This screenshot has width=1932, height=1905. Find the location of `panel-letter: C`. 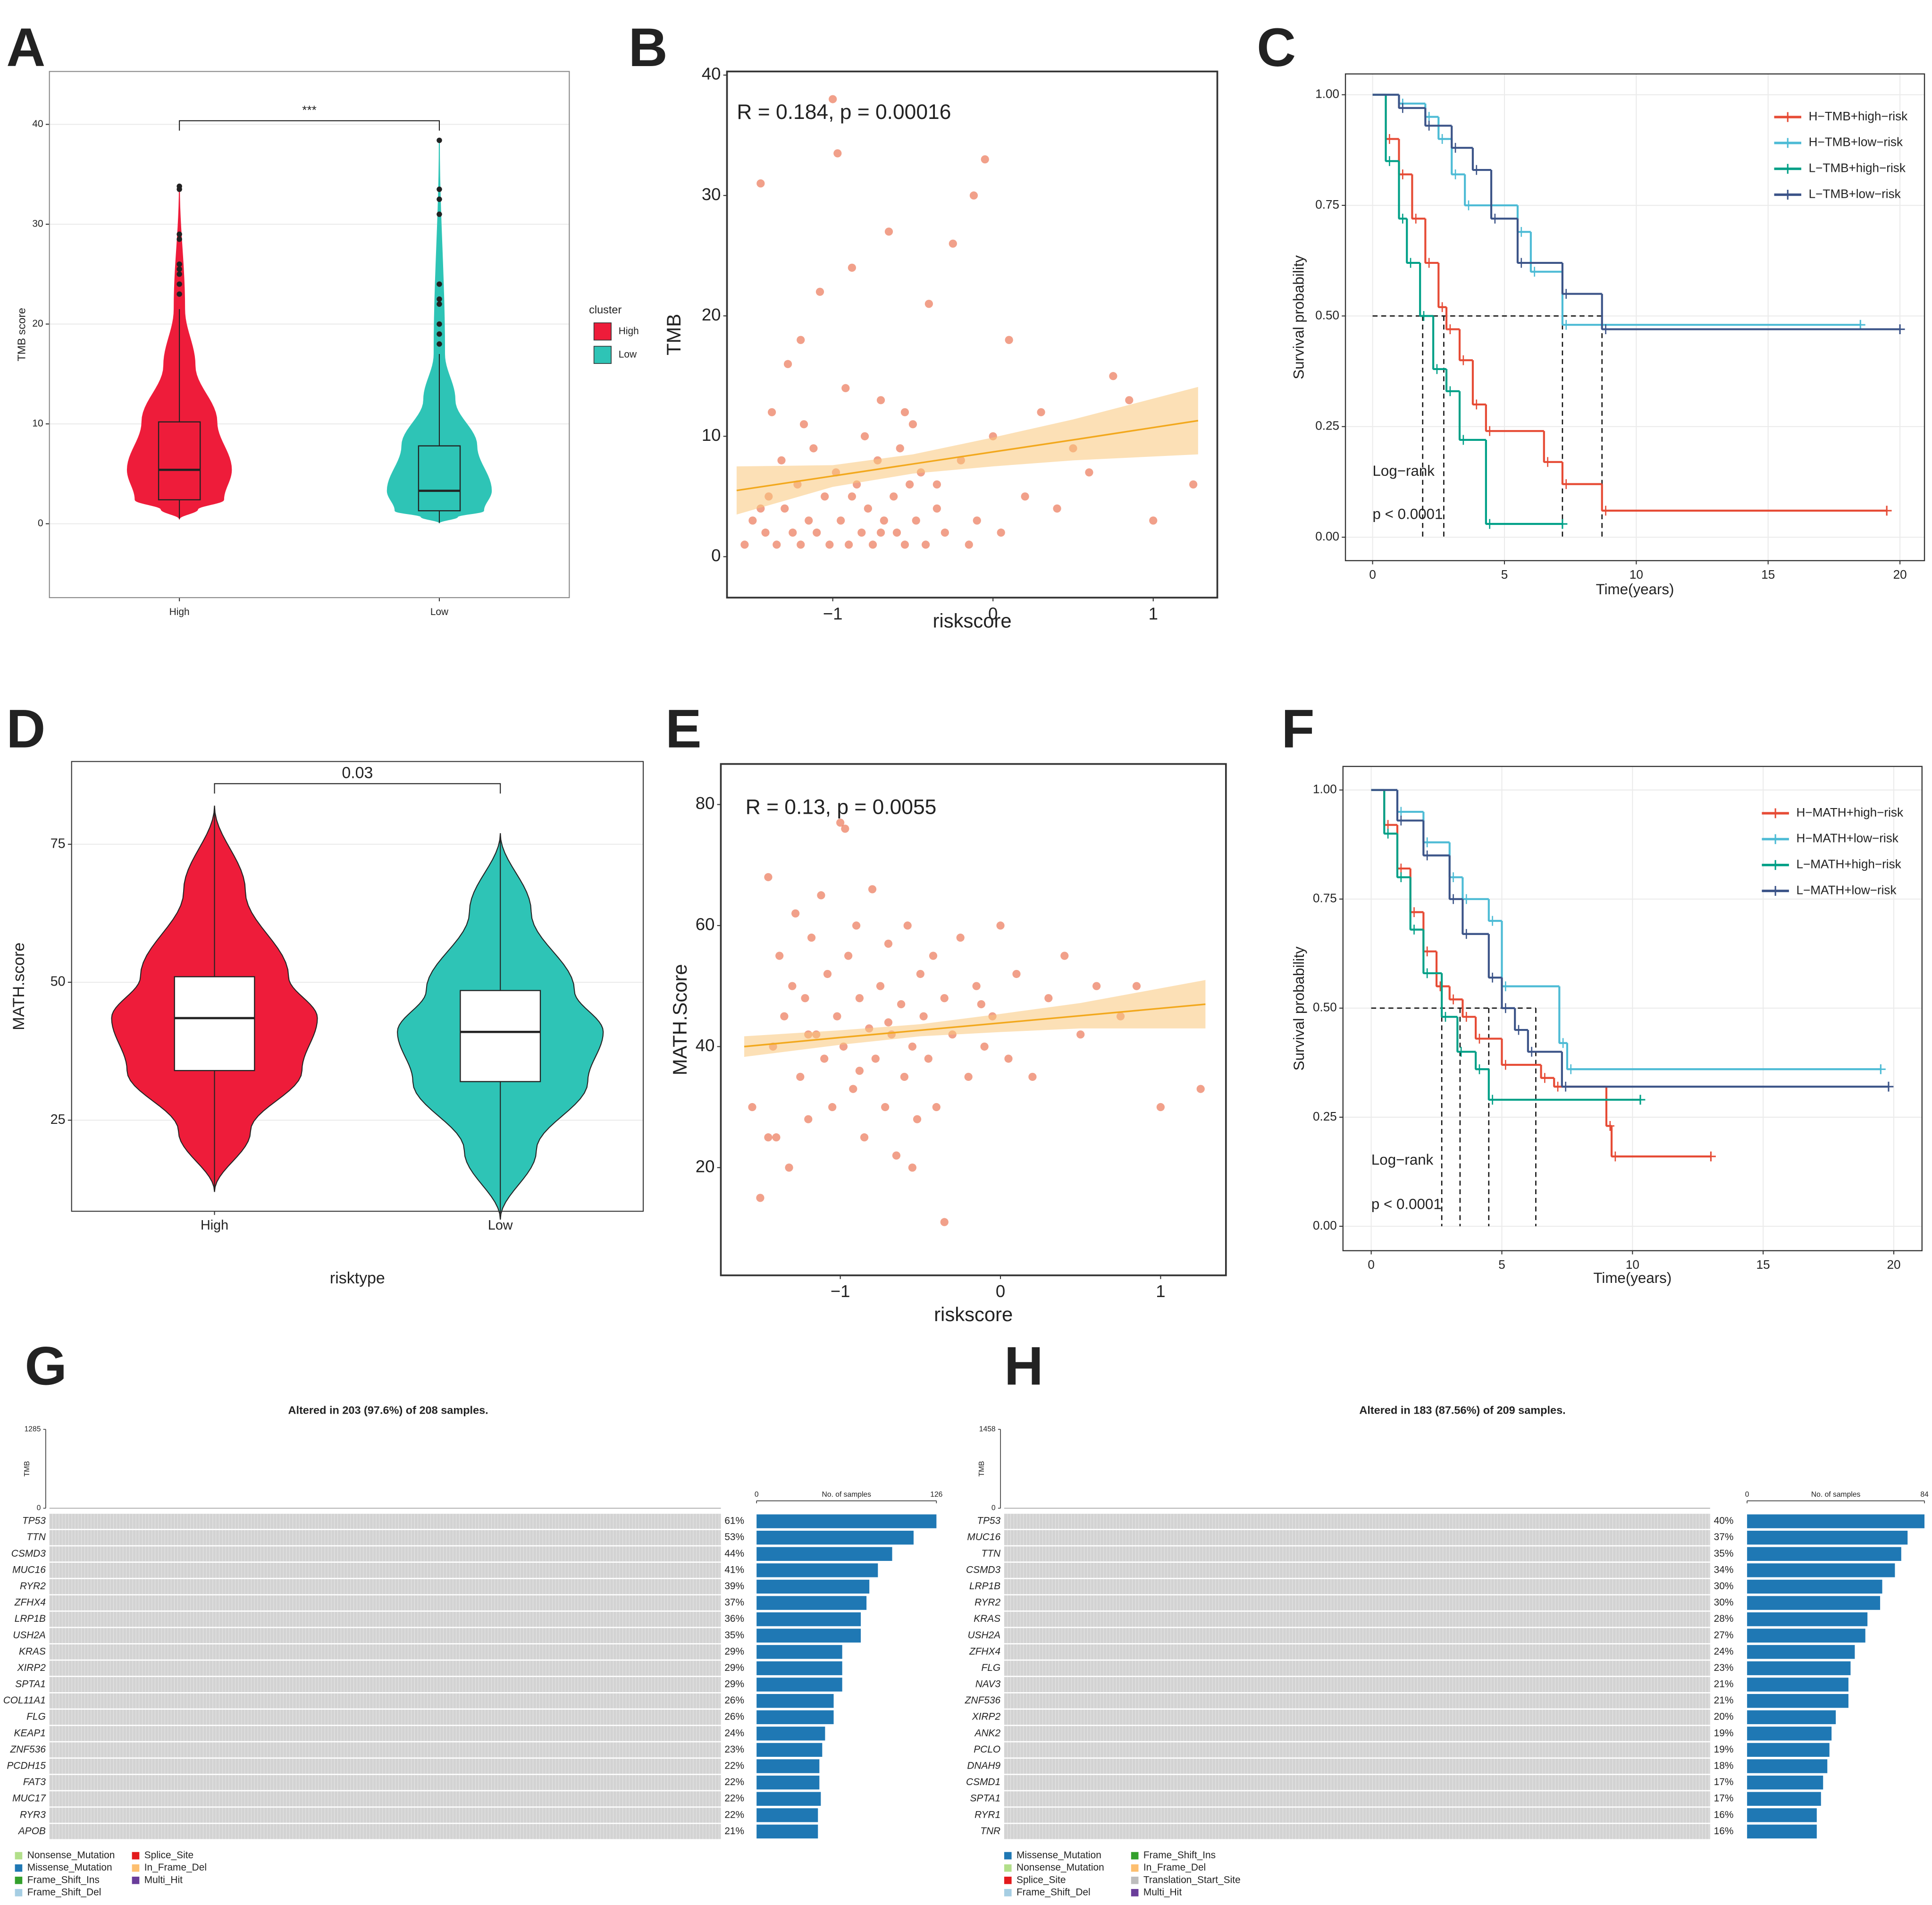

panel-letter: C is located at coordinates (1276, 47).